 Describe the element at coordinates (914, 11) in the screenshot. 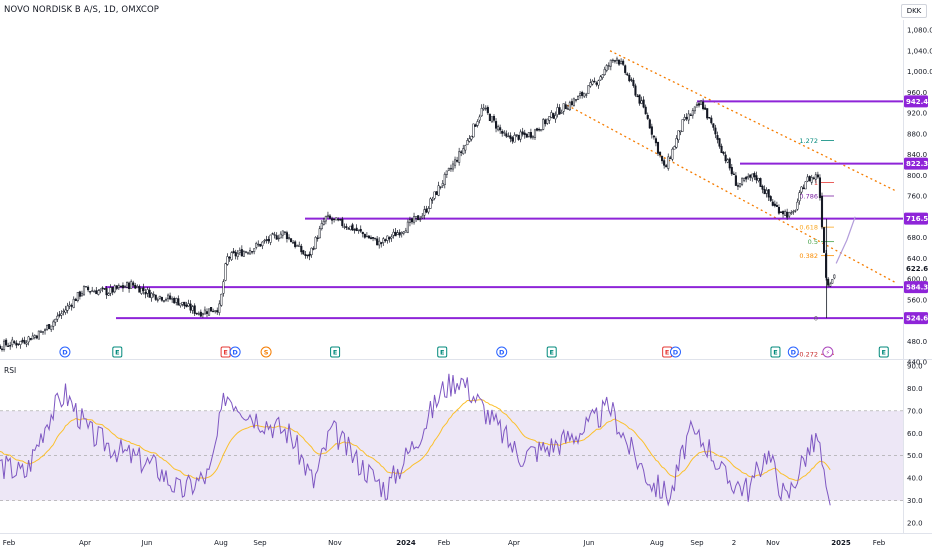

I see `currency-button: DKK` at that location.